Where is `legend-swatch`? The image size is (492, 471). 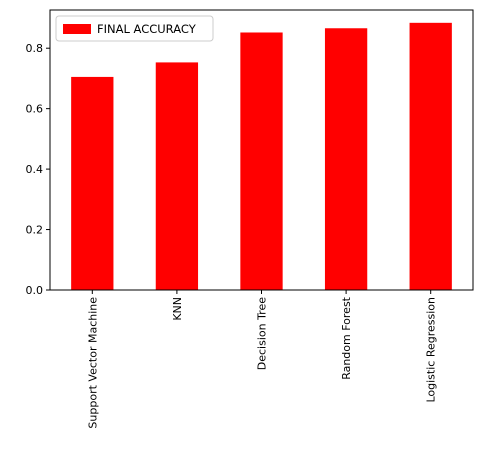
legend-swatch is located at coordinates (77, 29).